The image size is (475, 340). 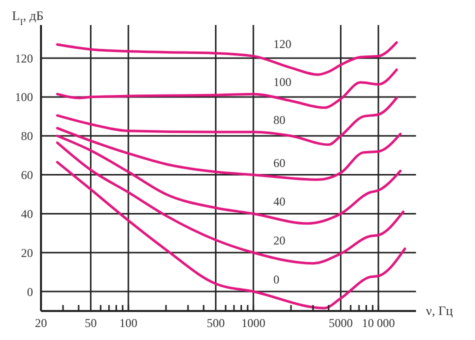 I want to click on series-label: 100, so click(x=282, y=82).